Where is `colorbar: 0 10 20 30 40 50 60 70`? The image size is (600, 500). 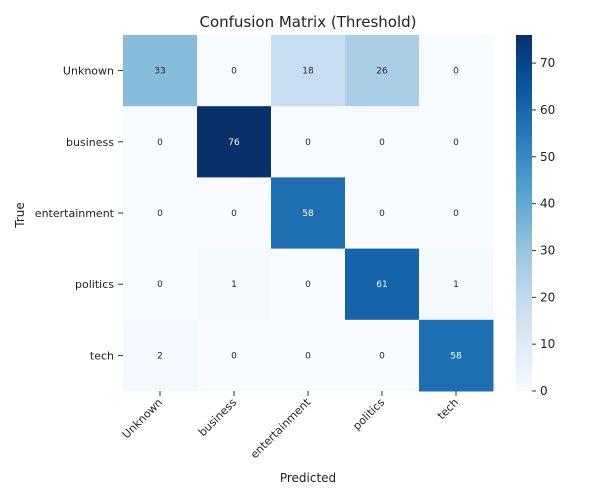 colorbar: 0 10 20 30 40 50 60 70 is located at coordinates (535, 216).